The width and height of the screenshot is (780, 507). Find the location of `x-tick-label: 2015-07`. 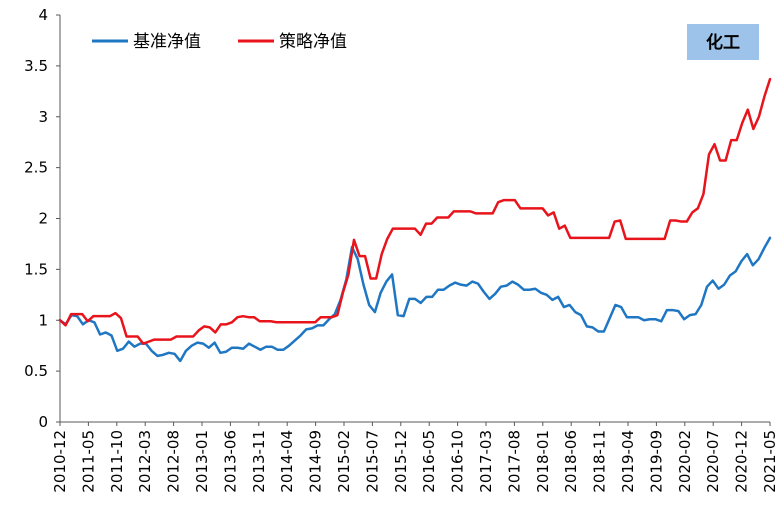

x-tick-label: 2015-07 is located at coordinates (372, 461).